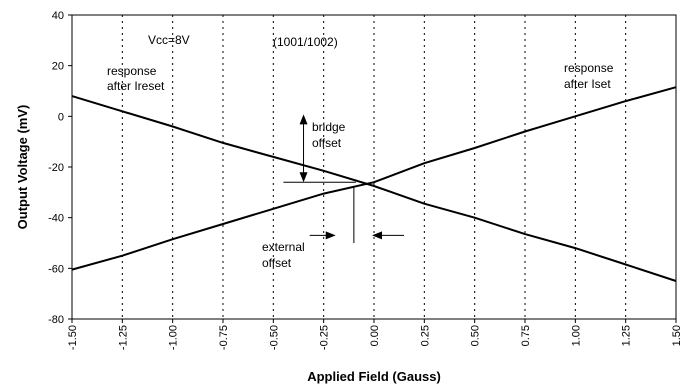 The height and width of the screenshot is (385, 690). What do you see at coordinates (123, 337) in the screenshot?
I see `x-tick-label: -1.25` at bounding box center [123, 337].